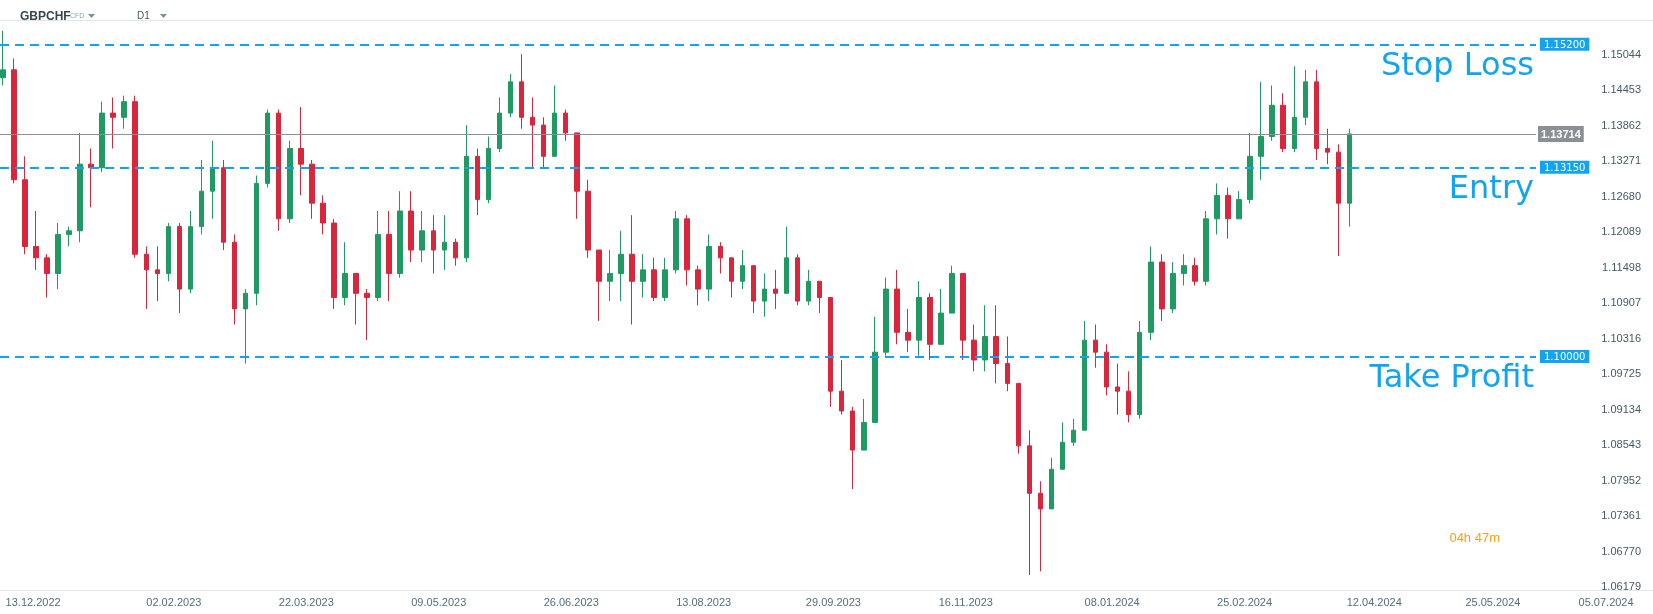 This screenshot has height=614, width=1653. I want to click on y-tick-label: 1.15044, so click(1621, 54).